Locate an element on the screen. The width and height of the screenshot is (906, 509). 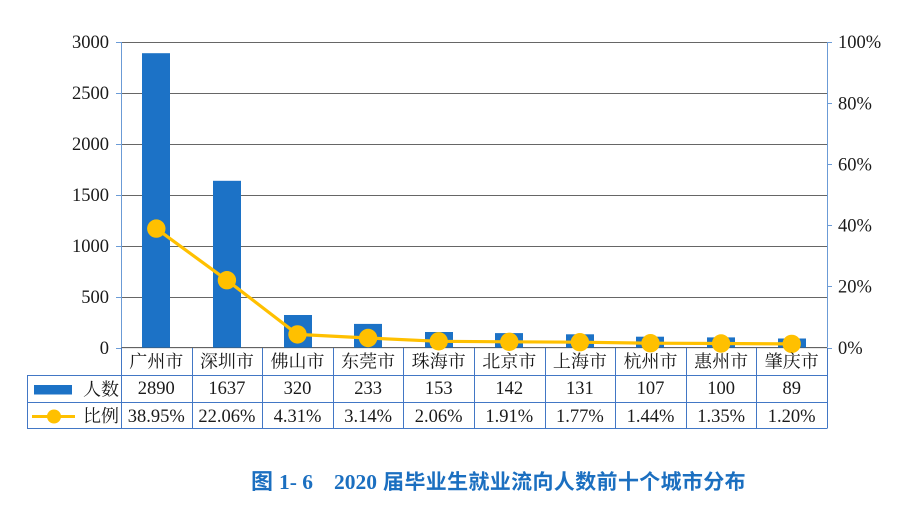
svg-text: 142 is located at coordinates (509, 389).